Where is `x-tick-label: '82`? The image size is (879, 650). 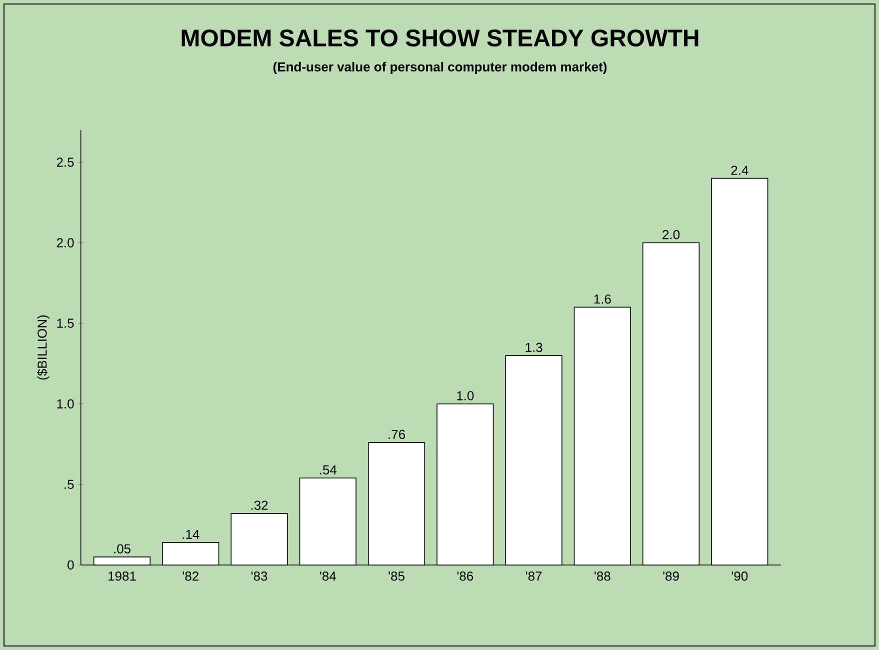 x-tick-label: '82 is located at coordinates (190, 576).